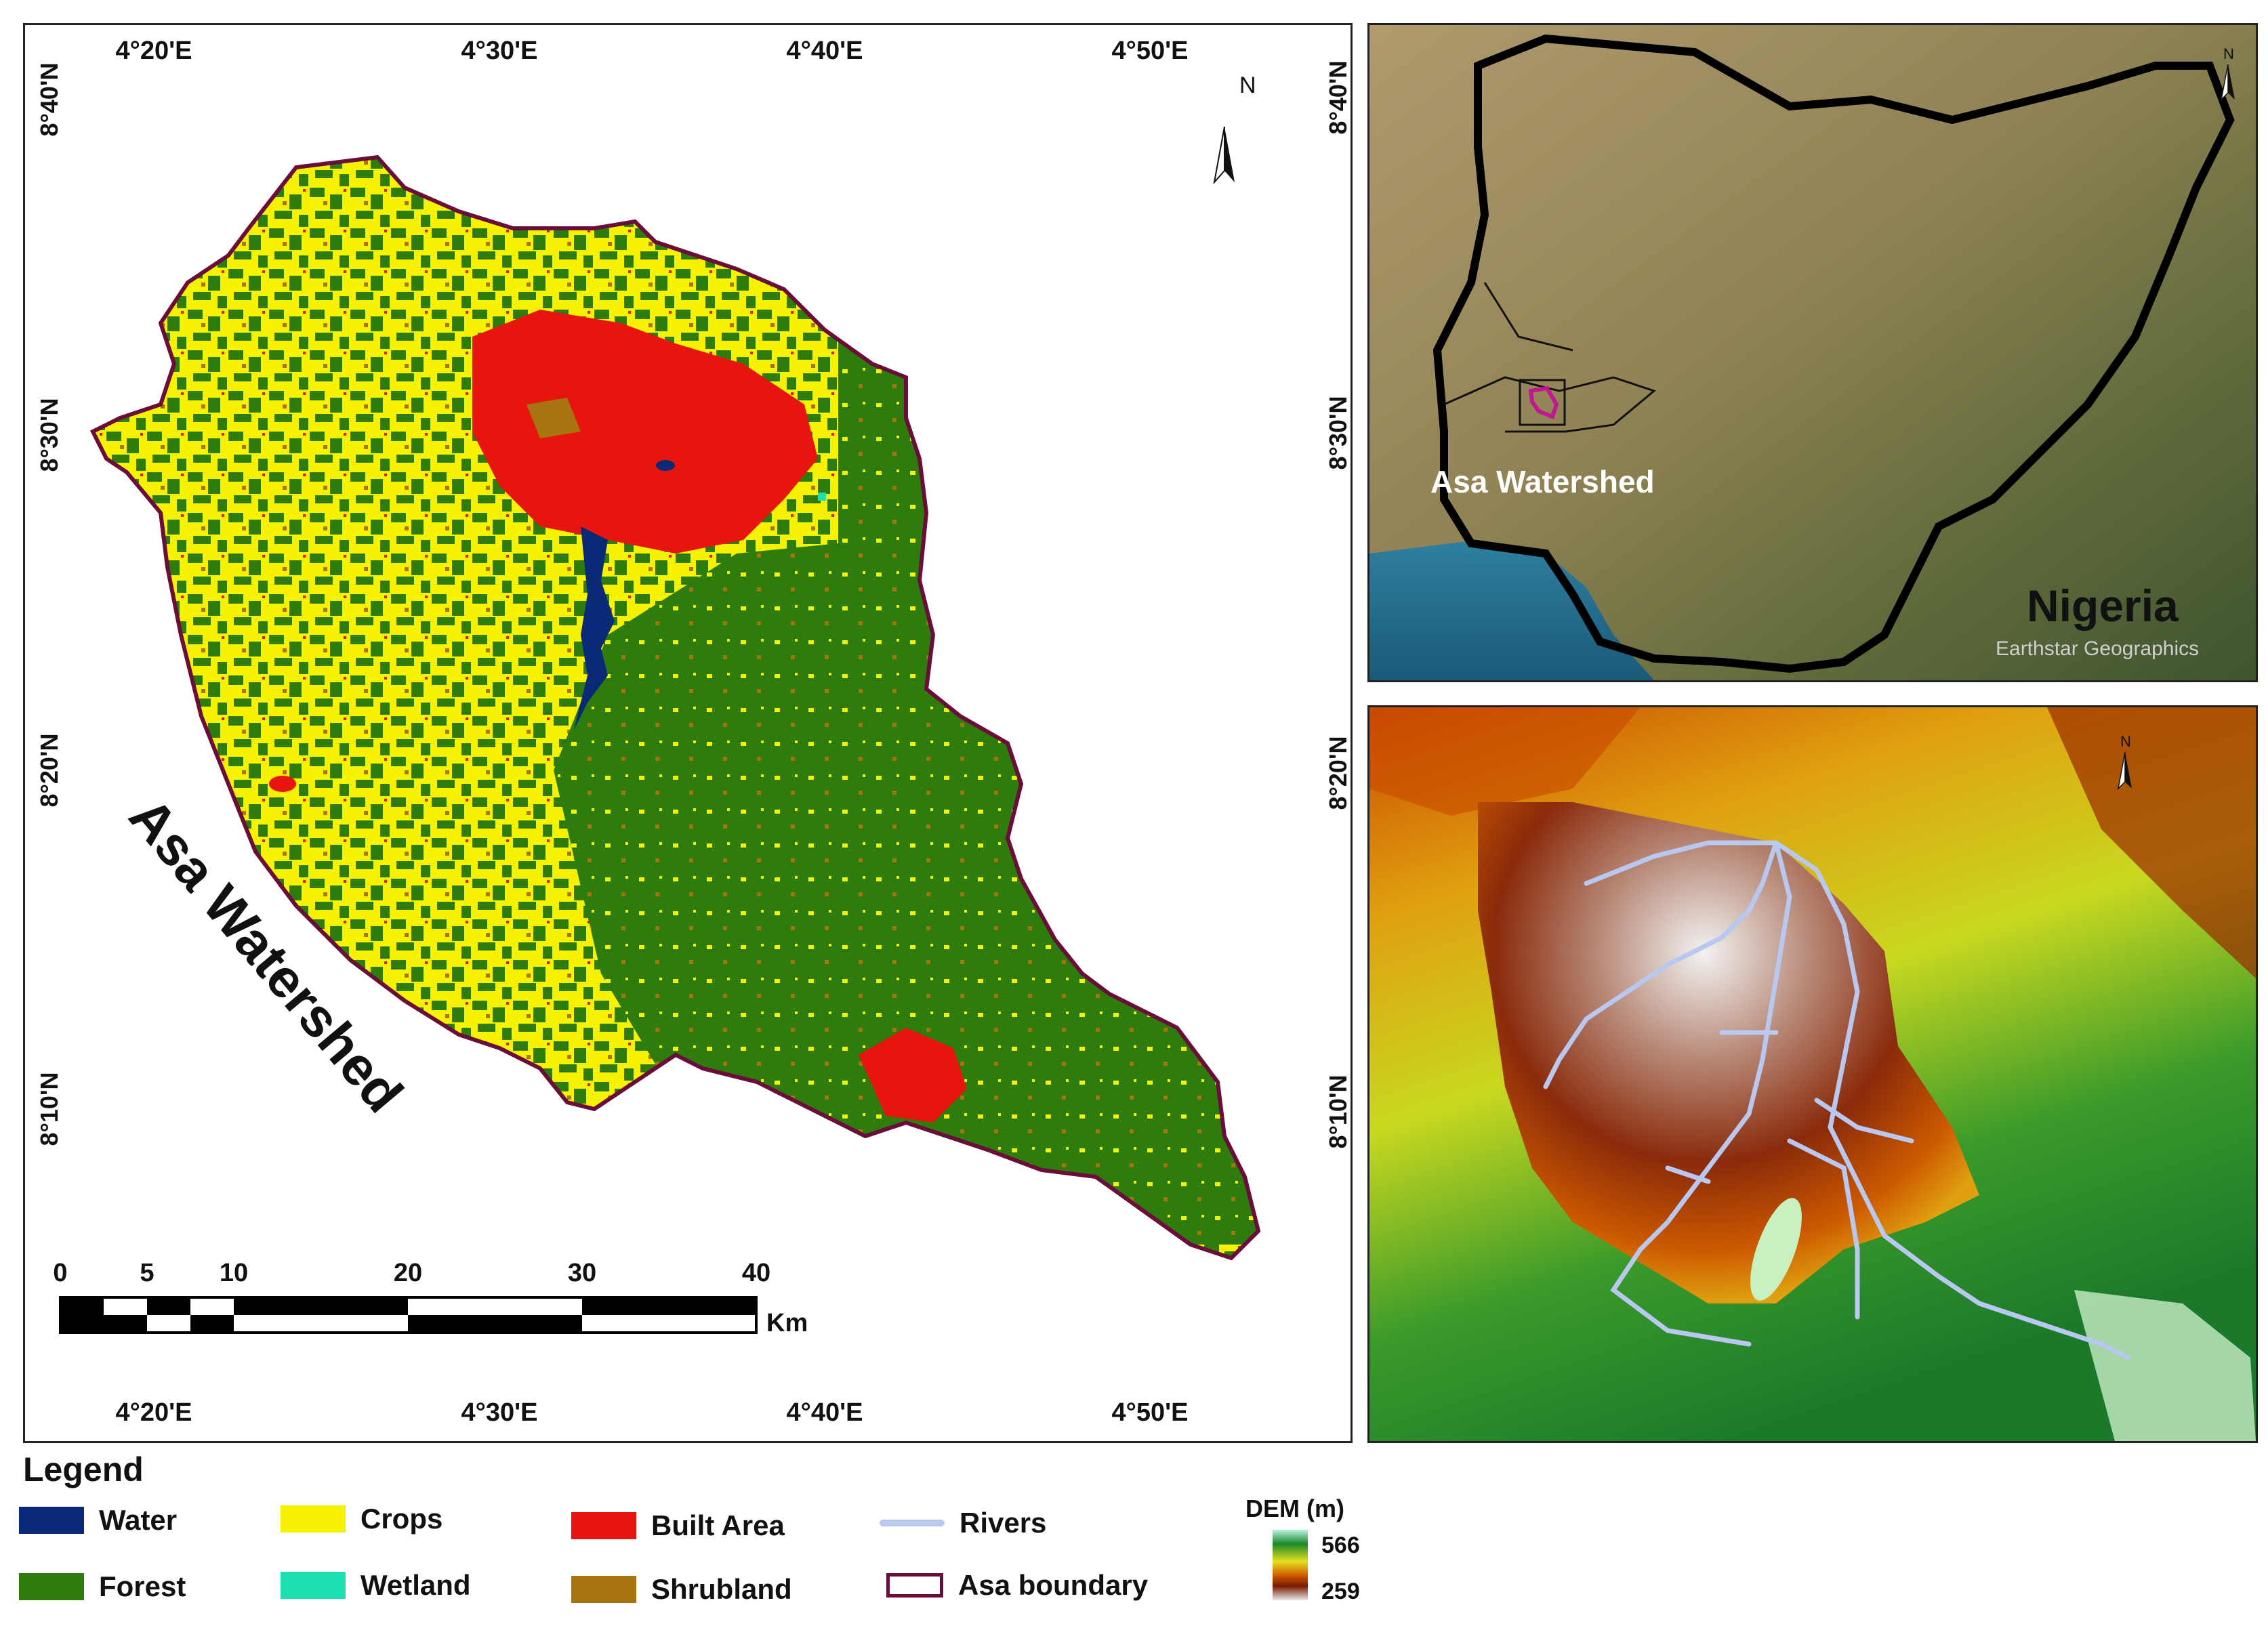 The width and height of the screenshot is (2268, 1628). I want to click on watershed-location-box, so click(1542, 402).